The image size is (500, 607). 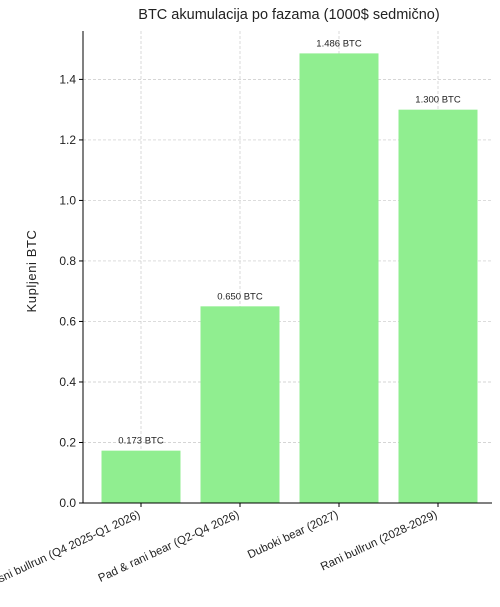 I want to click on x-tick-label: Duboki bear (2027), so click(x=293, y=535).